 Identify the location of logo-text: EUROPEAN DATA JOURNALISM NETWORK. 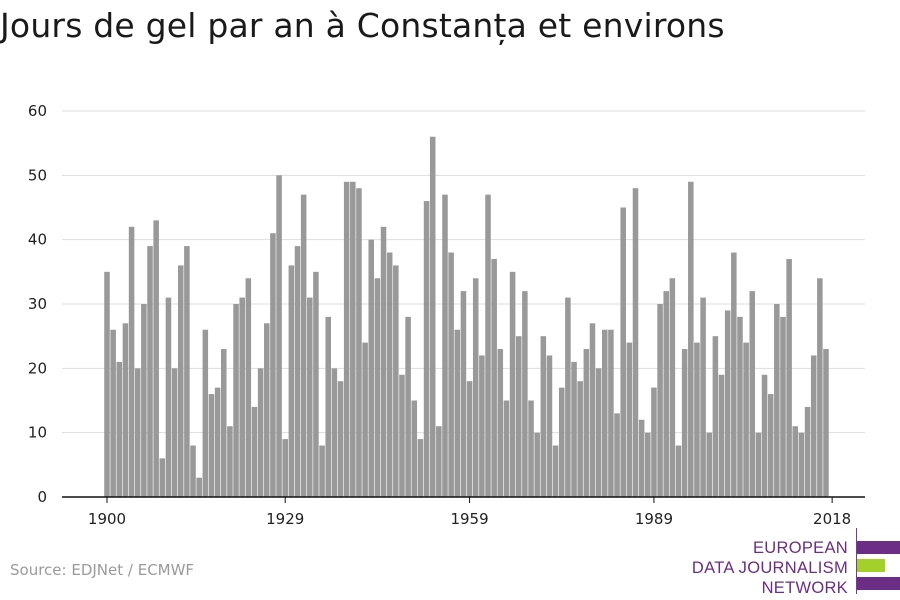
(770, 568).